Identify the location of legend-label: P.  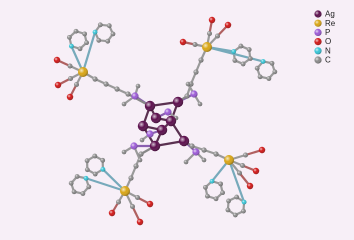
(327, 32).